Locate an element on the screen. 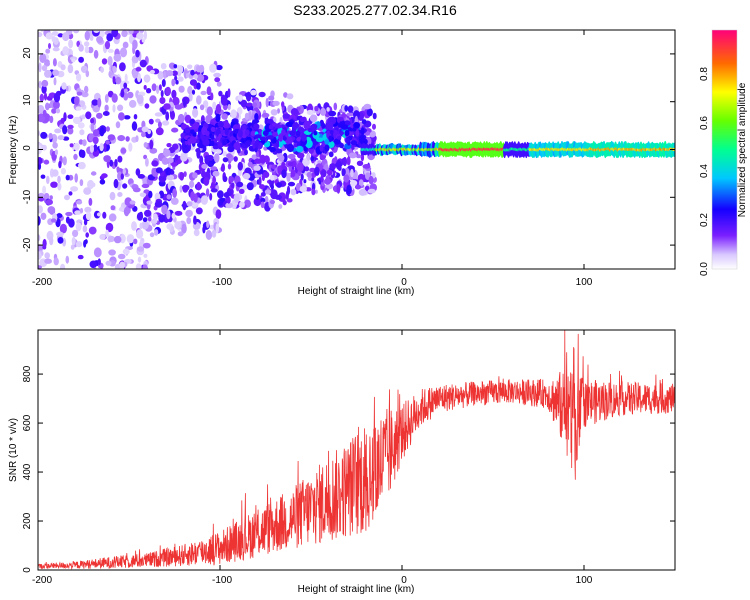  colorbar-tick-label: 0.0 is located at coordinates (704, 269).